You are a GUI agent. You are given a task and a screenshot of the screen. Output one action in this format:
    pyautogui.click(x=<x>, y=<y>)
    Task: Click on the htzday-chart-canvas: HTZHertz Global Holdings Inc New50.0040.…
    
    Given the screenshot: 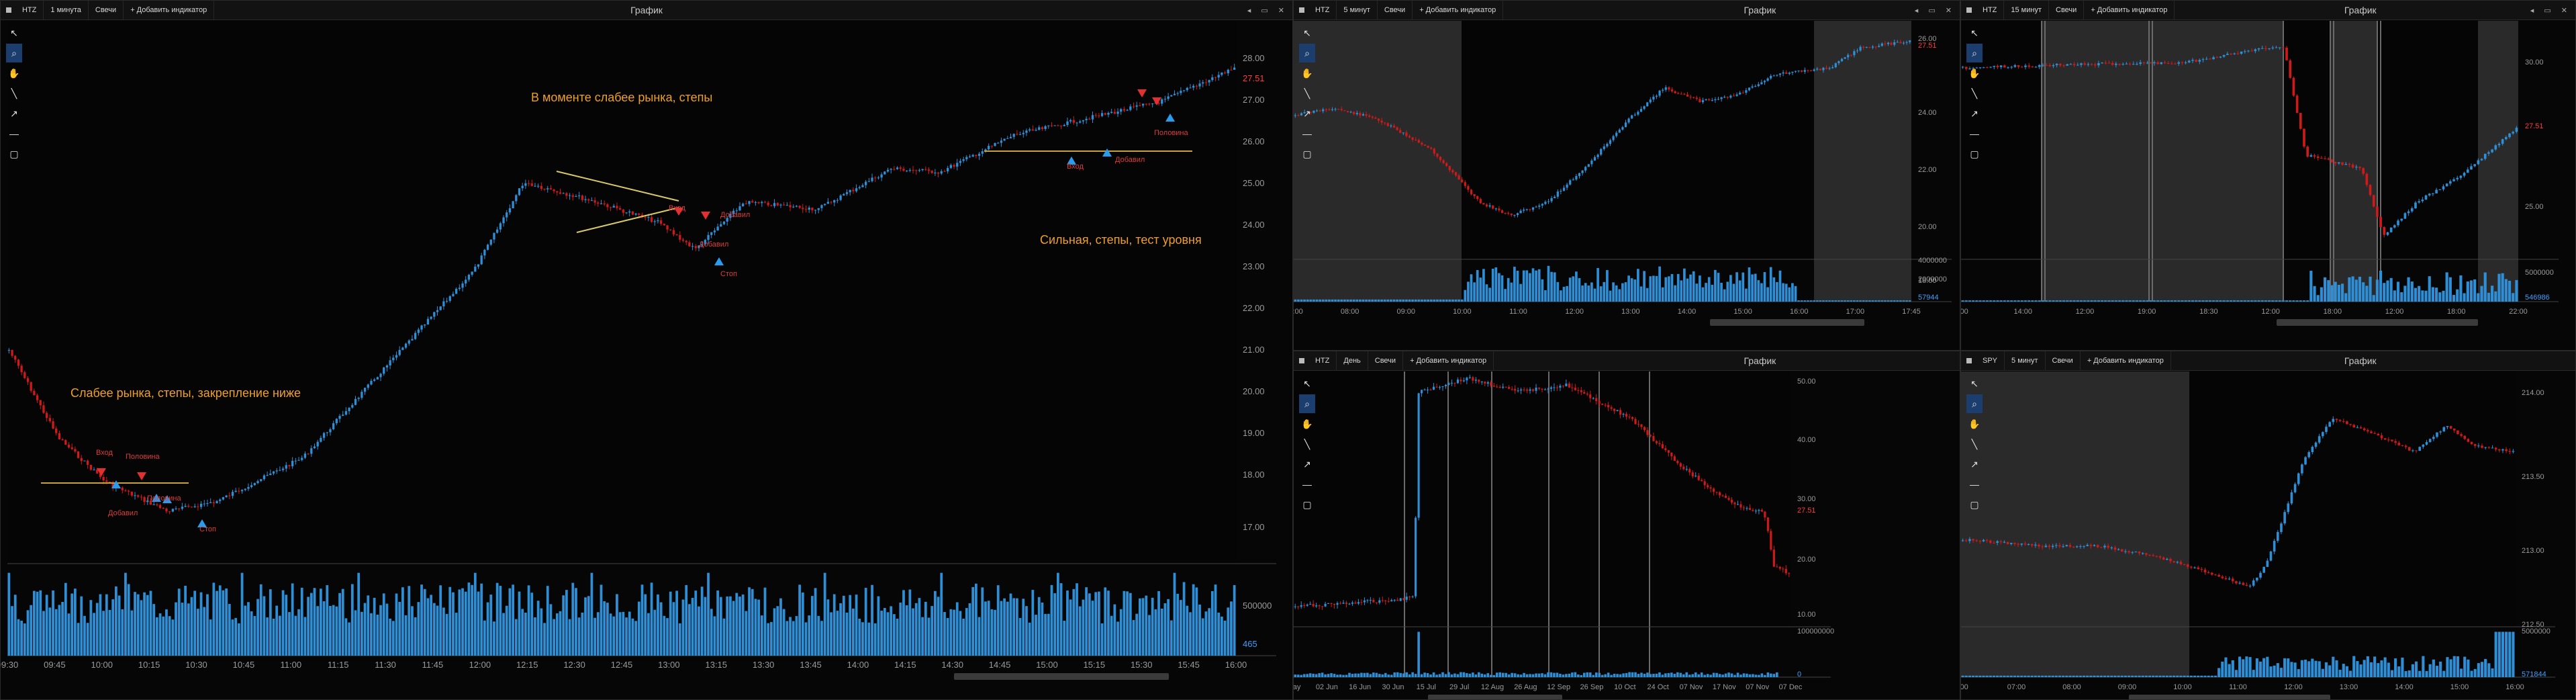 What is the action you would take?
    pyautogui.click(x=1627, y=525)
    